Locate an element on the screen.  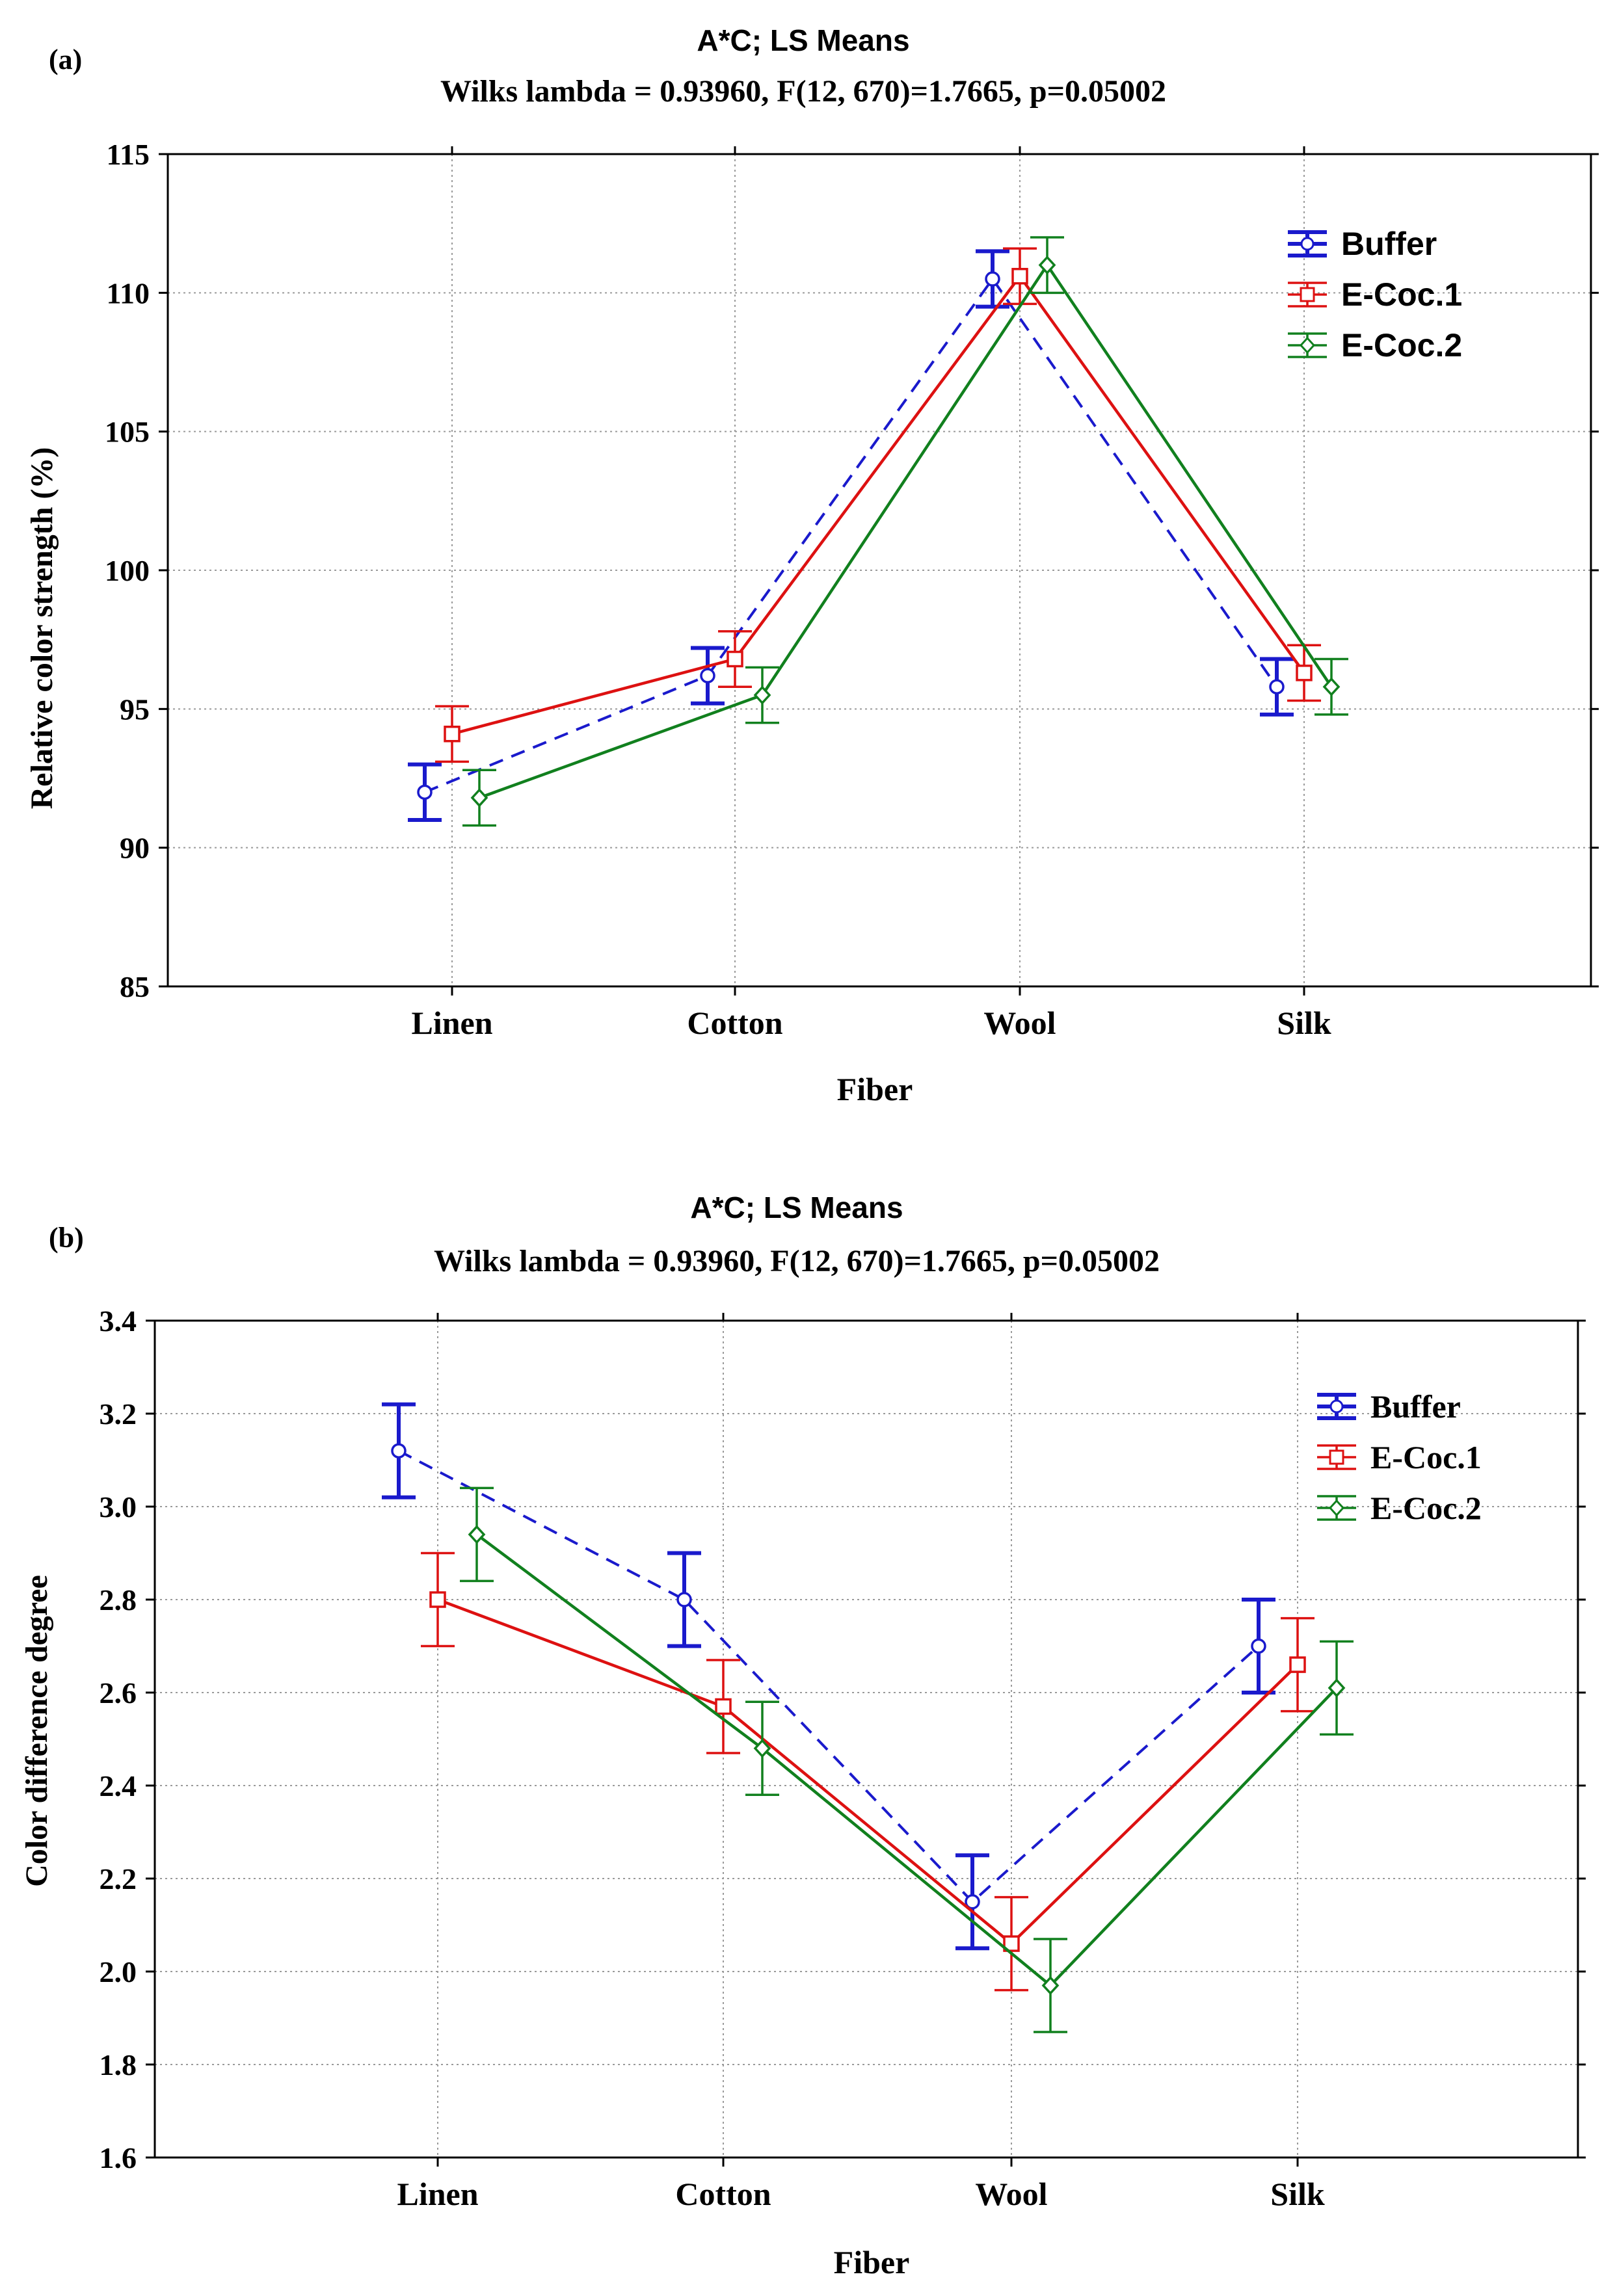
y-tick-label: 95 is located at coordinates (135, 710).